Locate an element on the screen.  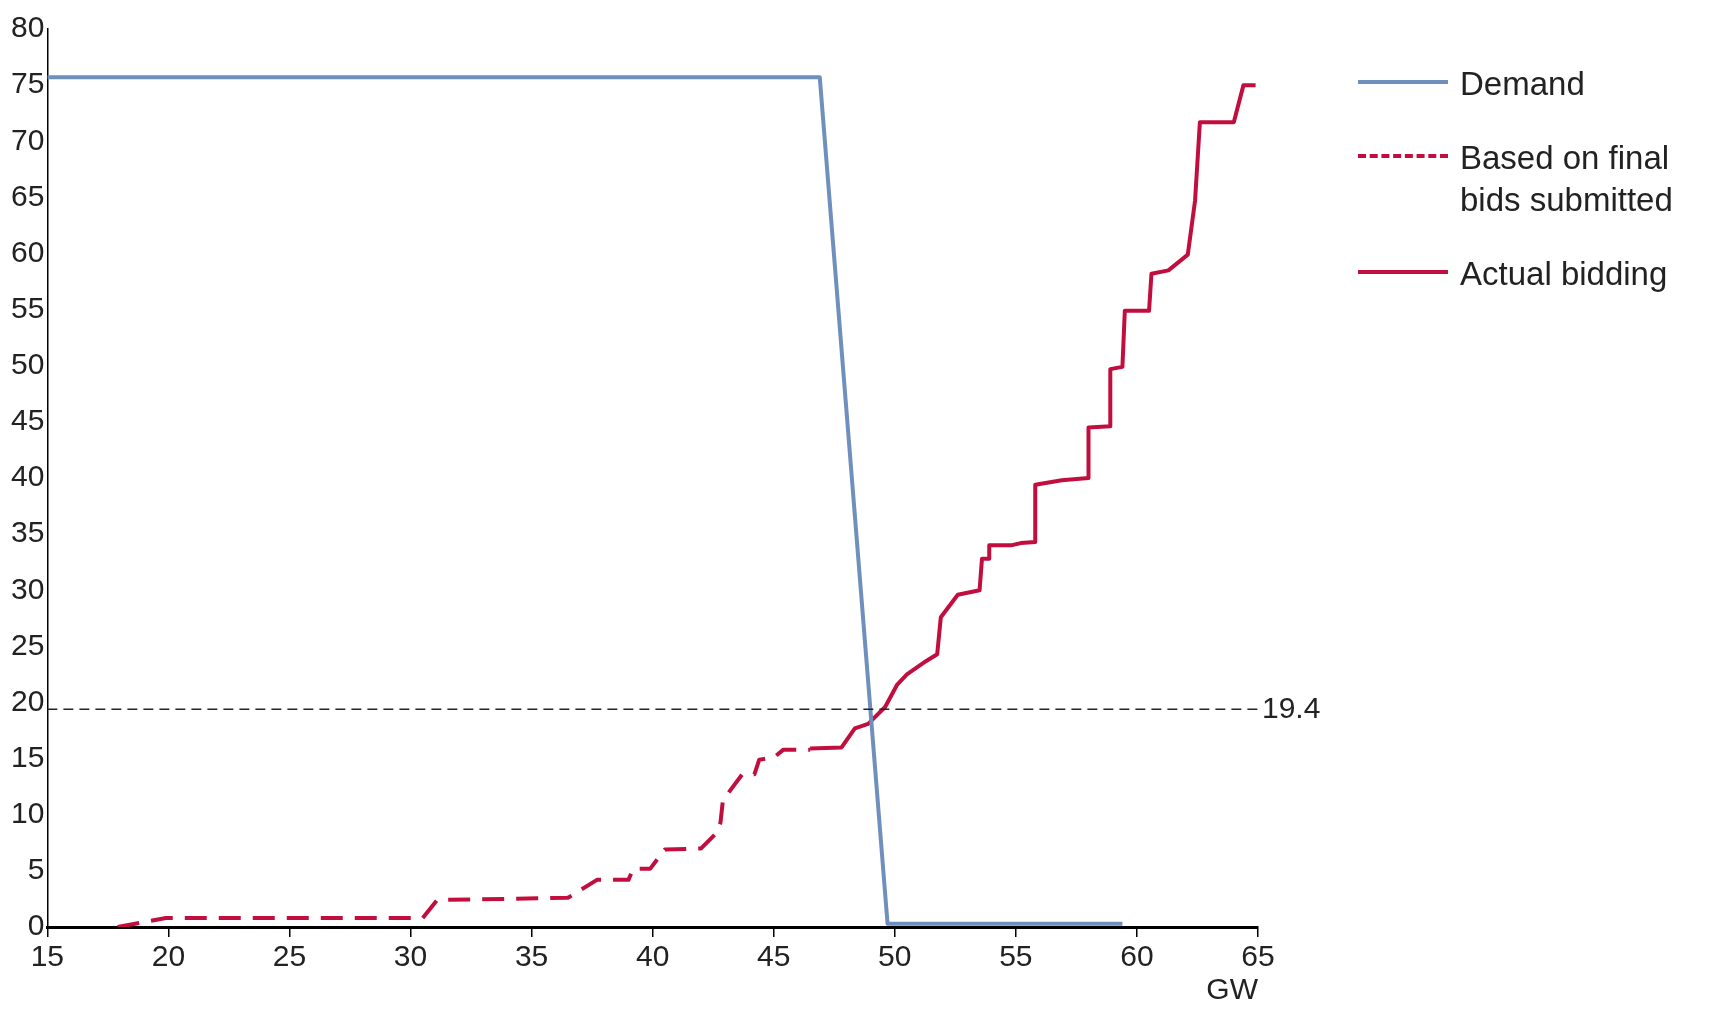
x-tick-label: 20 is located at coordinates (168, 956).